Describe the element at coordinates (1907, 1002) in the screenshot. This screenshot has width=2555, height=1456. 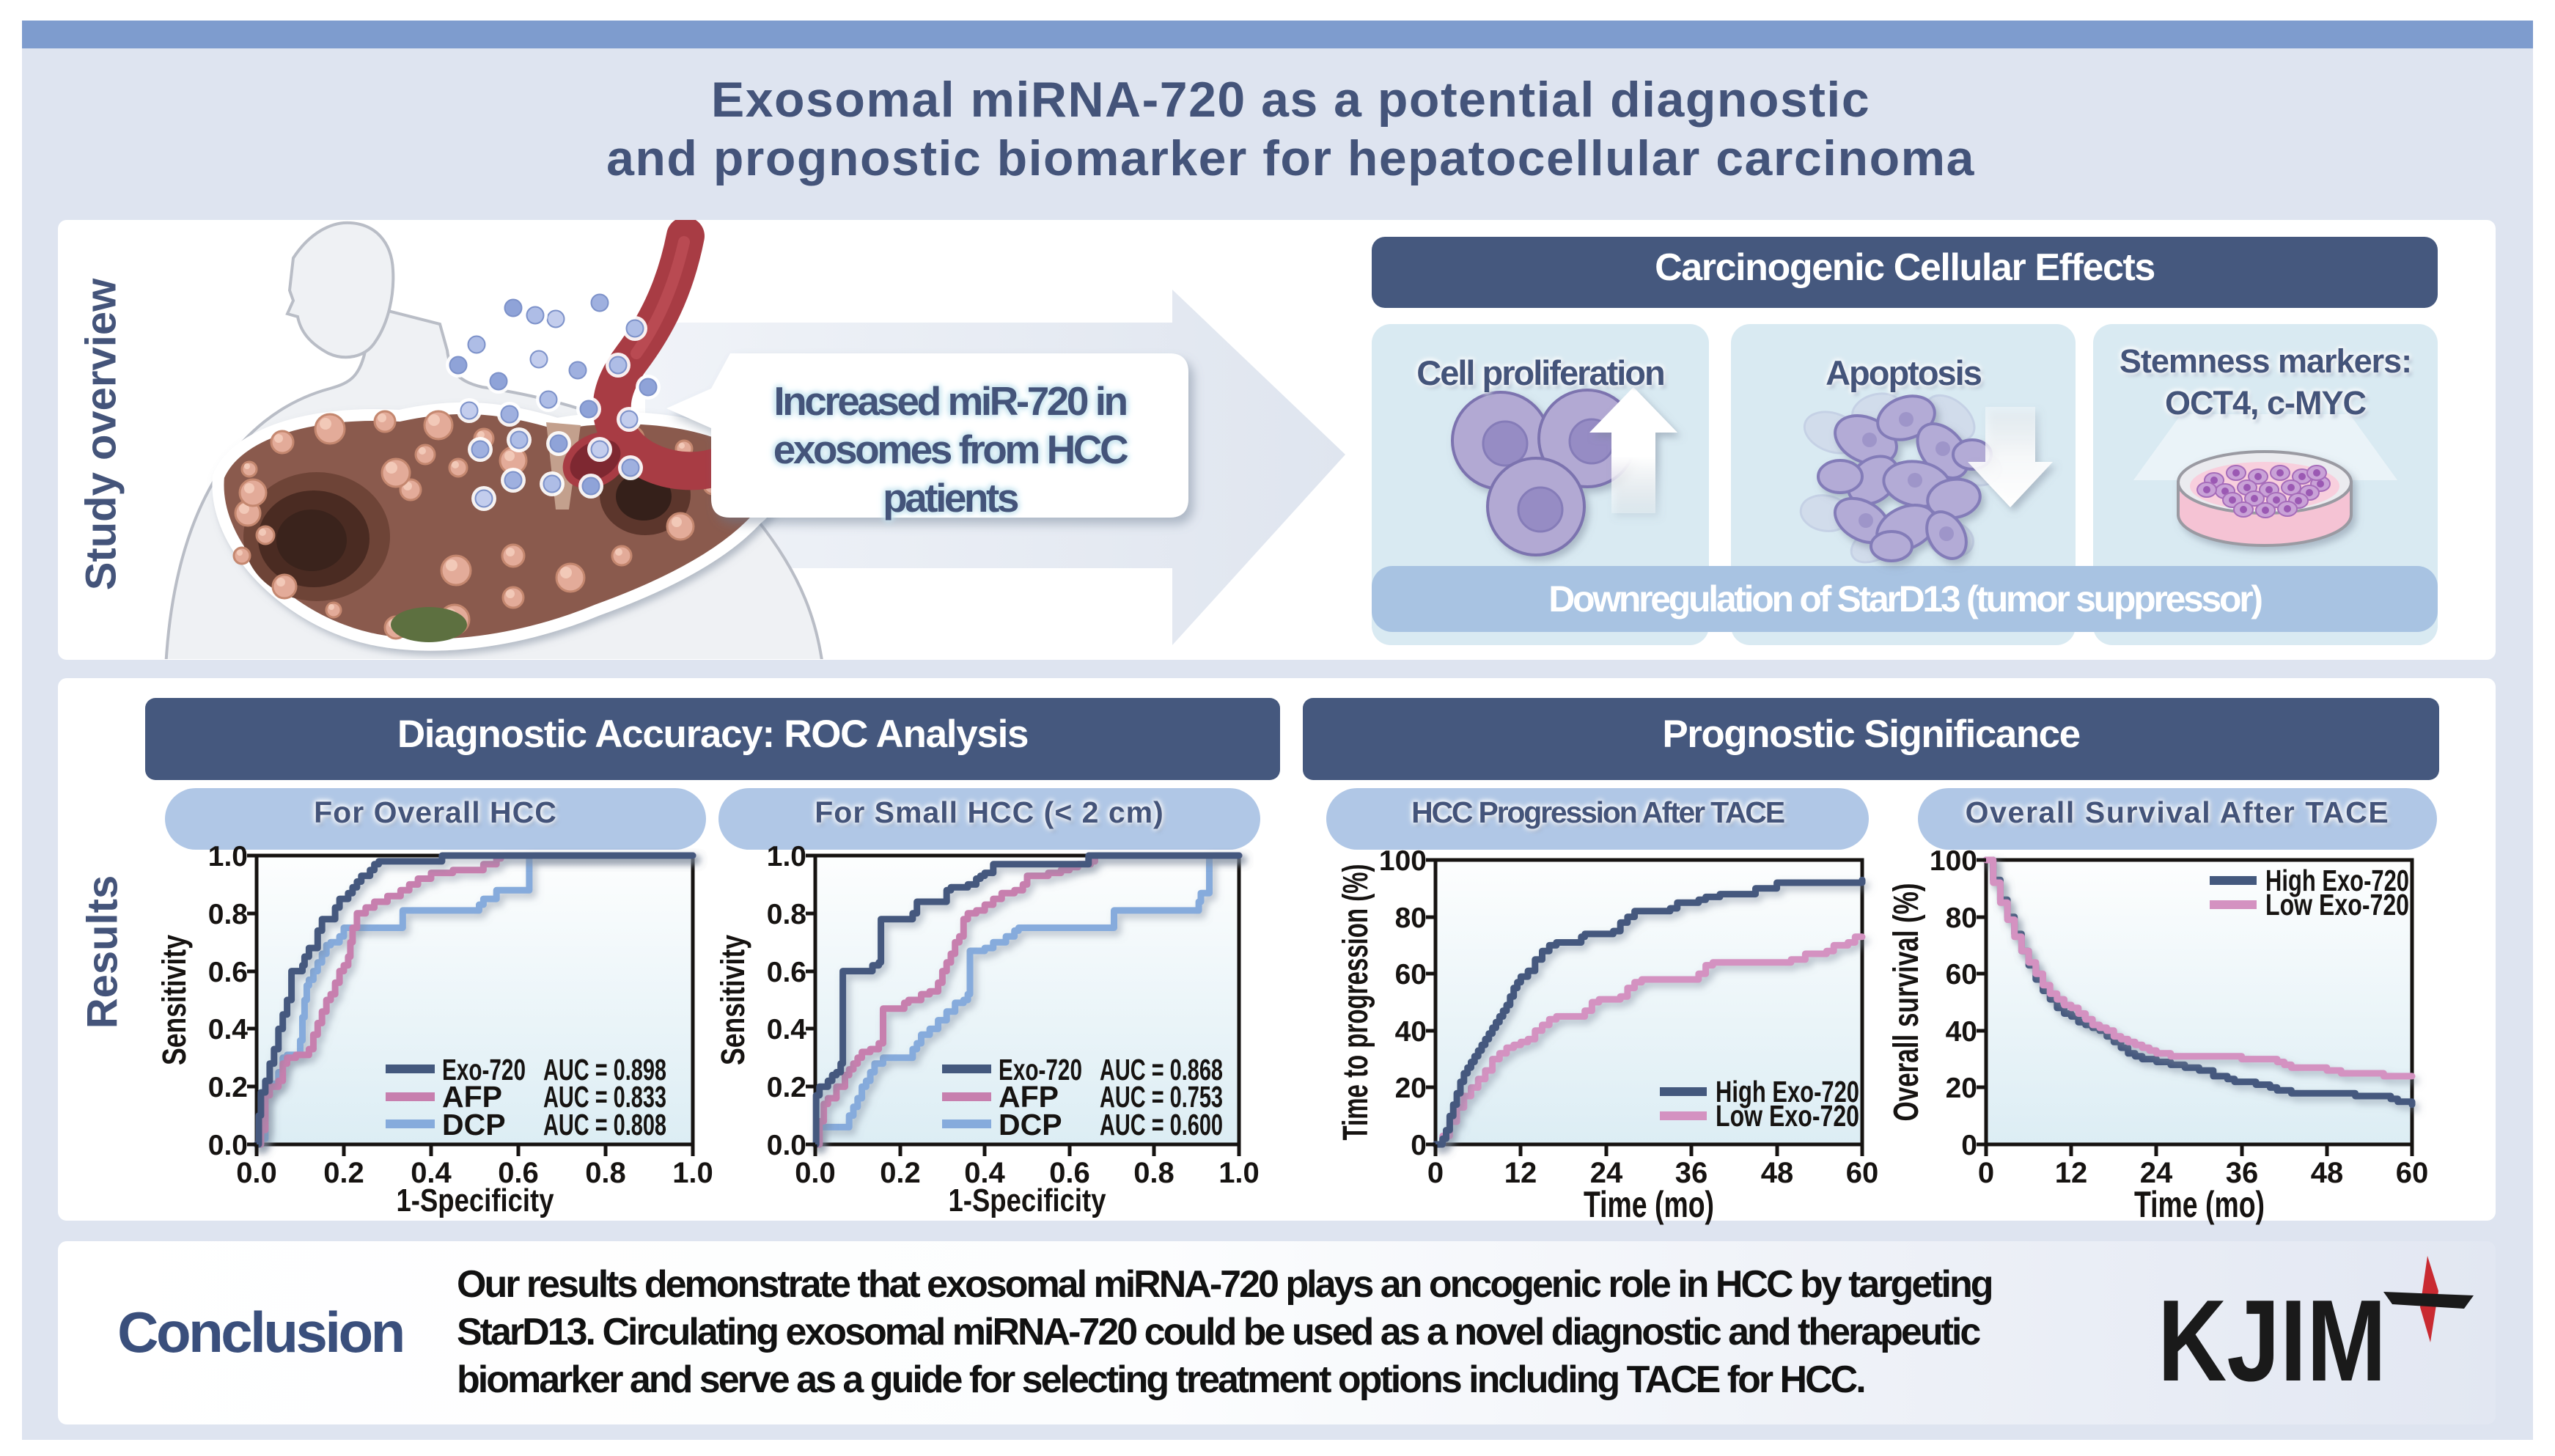
I see `svg-text: Overall survival (%)` at that location.